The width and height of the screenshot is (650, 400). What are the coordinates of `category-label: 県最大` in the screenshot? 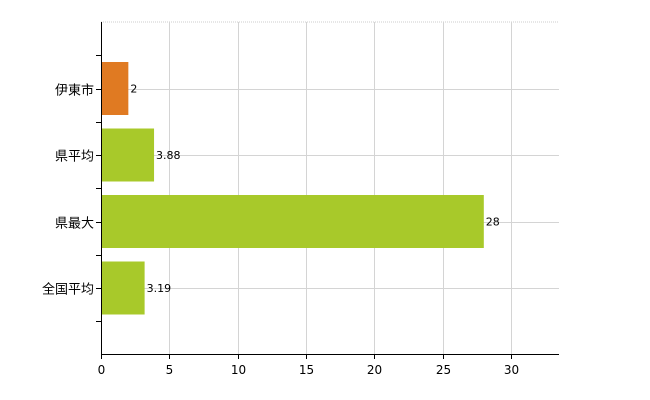 It's located at (74, 224).